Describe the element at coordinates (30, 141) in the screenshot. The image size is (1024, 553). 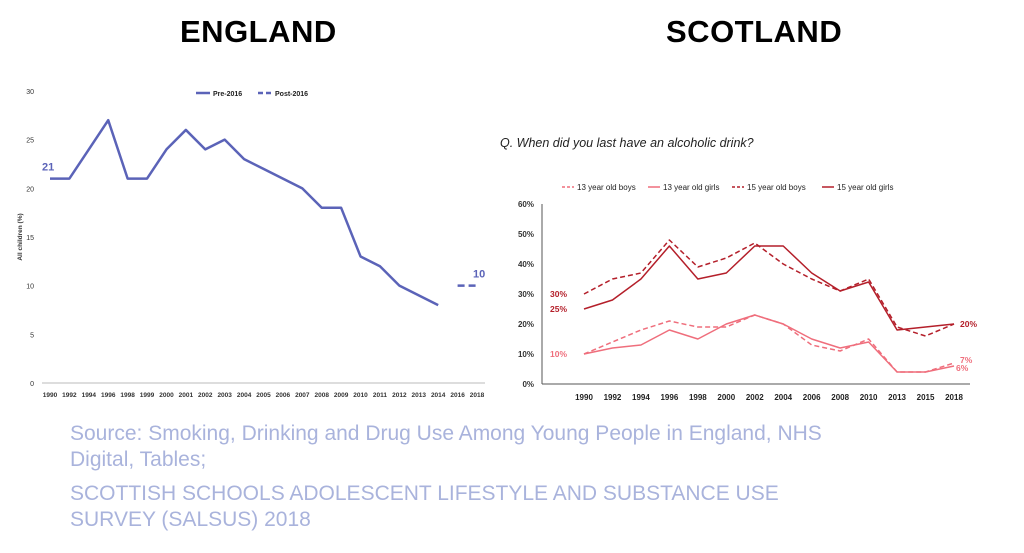
I see `y-tick-label: 25` at that location.